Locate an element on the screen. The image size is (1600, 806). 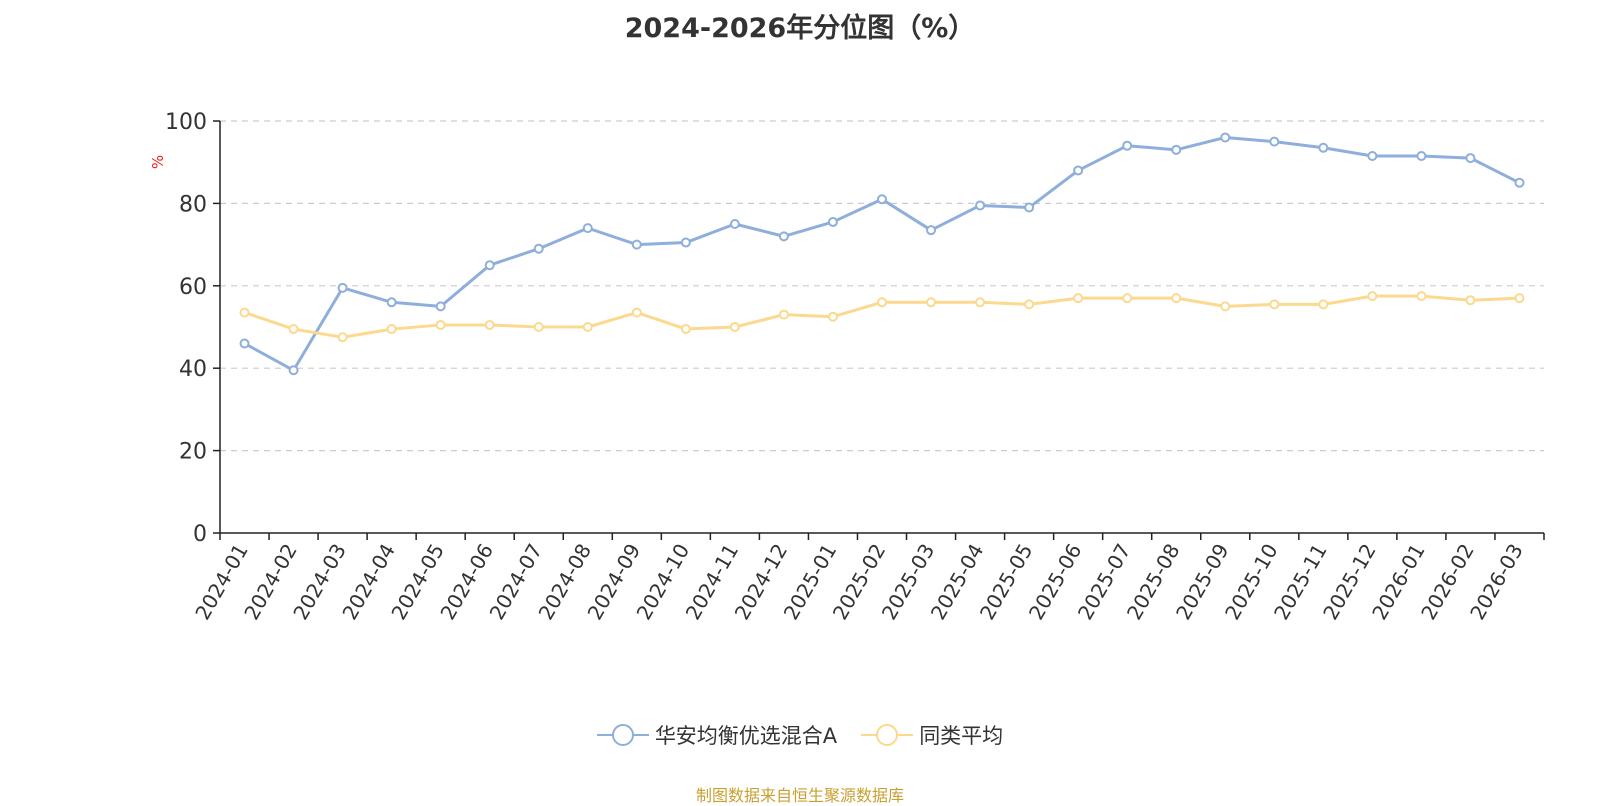
legend-label-series-2: 同类平均 is located at coordinates (961, 736).